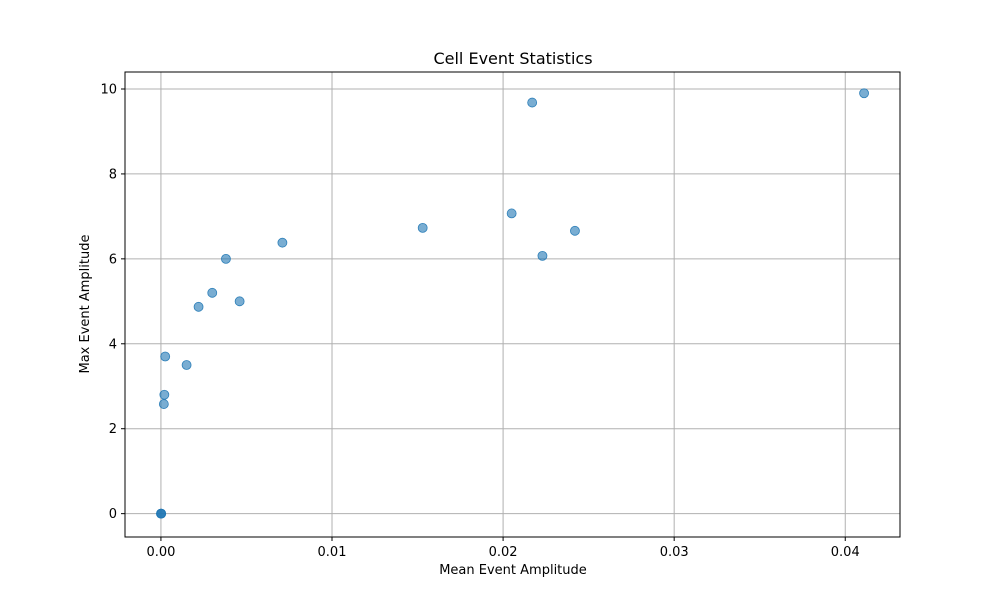  Describe the element at coordinates (332, 552) in the screenshot. I see `x-tick-label: 0.01` at that location.